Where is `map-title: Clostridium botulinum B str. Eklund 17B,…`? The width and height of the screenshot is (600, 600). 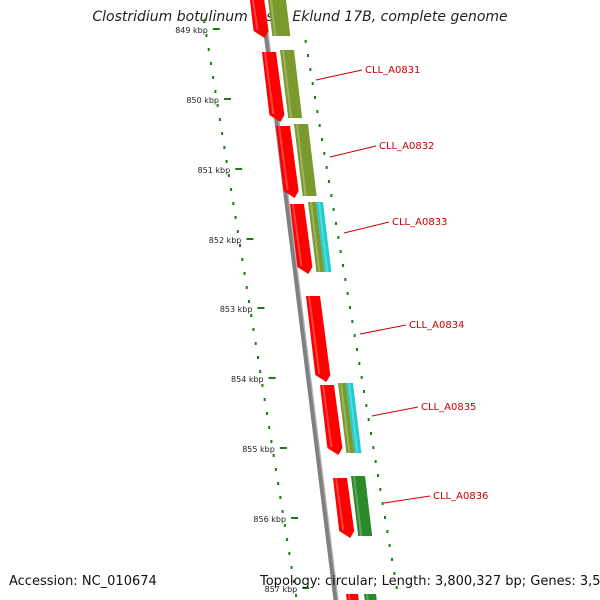
map-title: Clostridium botulinum B str. Eklund 17B,… is located at coordinates (300, 17).